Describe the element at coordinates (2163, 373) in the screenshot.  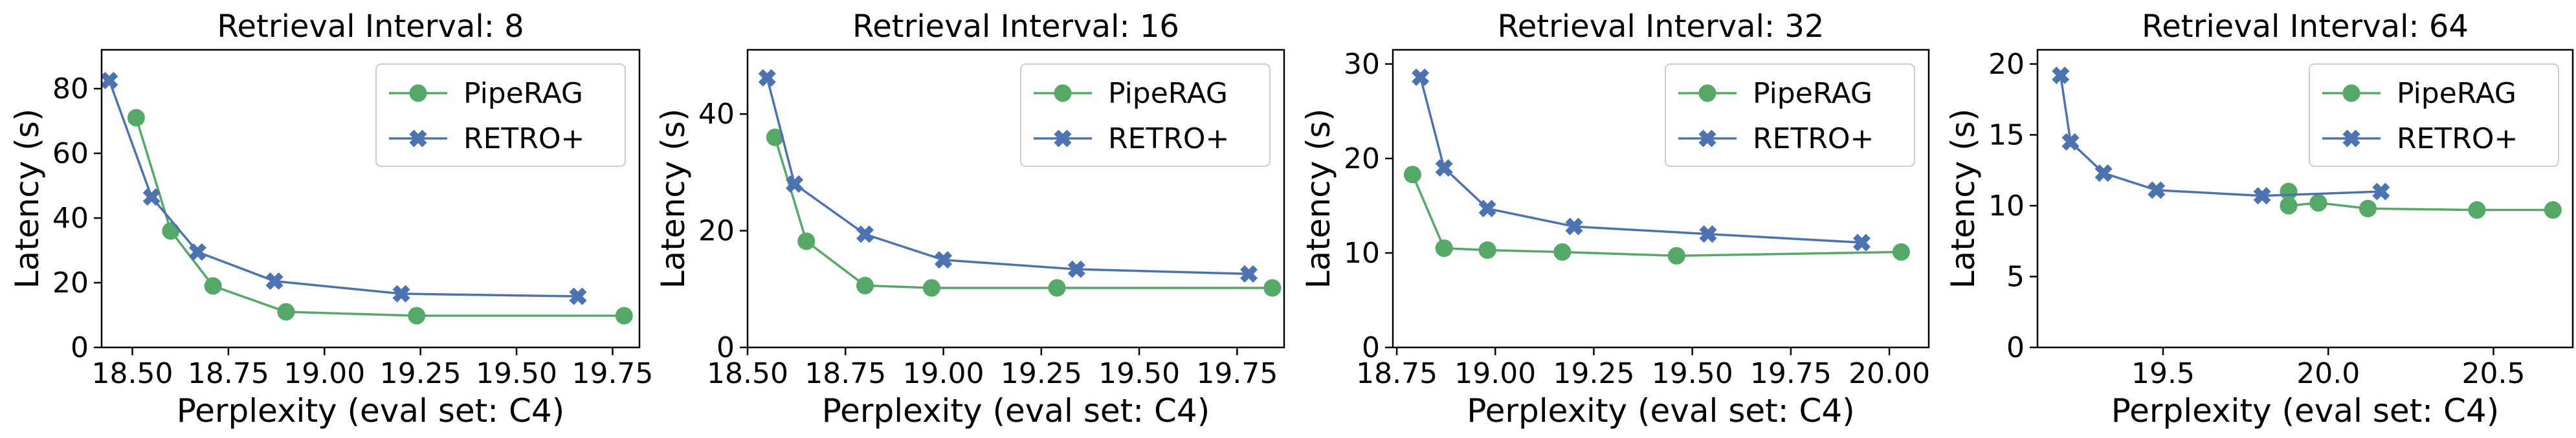
I see `x-tick-label: 19.5` at that location.